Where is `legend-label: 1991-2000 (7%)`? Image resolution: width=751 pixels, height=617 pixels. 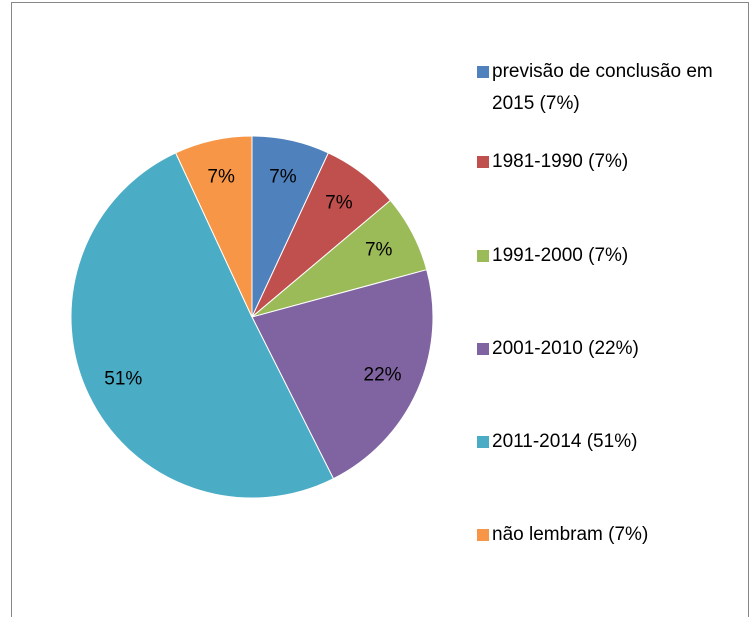 legend-label: 1991-2000 (7%) is located at coordinates (560, 255).